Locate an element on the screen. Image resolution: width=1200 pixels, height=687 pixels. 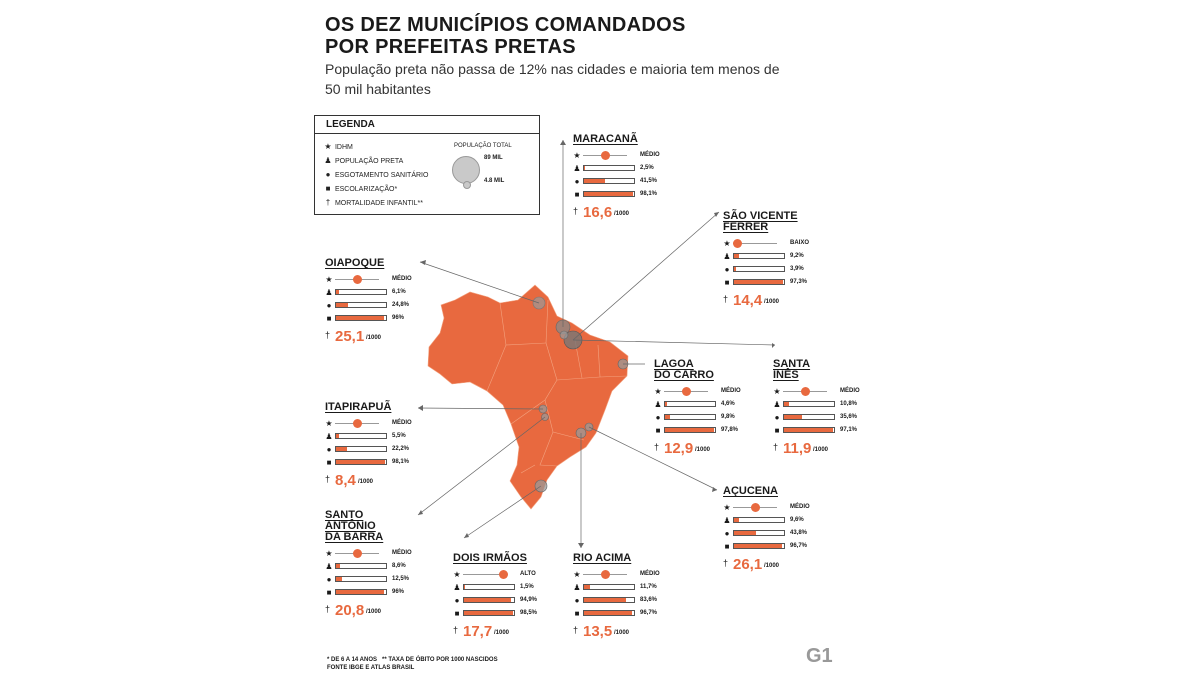
legend-circle-small is located at coordinates (467, 185).